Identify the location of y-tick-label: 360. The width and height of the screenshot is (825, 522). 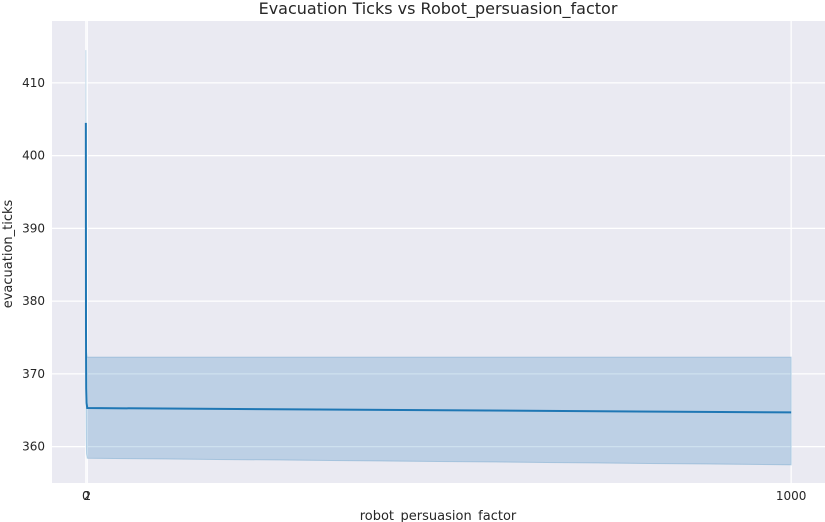
(33, 447).